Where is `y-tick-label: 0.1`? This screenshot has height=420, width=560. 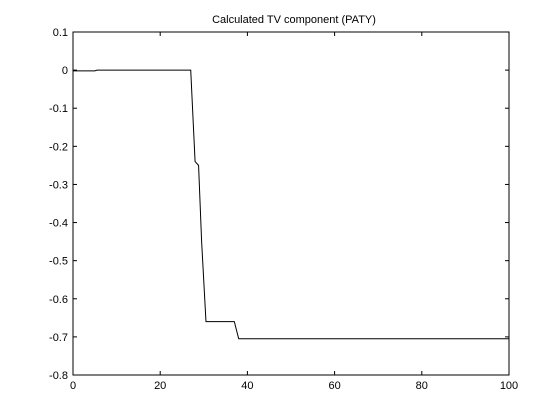
y-tick-label: 0.1 is located at coordinates (60, 33).